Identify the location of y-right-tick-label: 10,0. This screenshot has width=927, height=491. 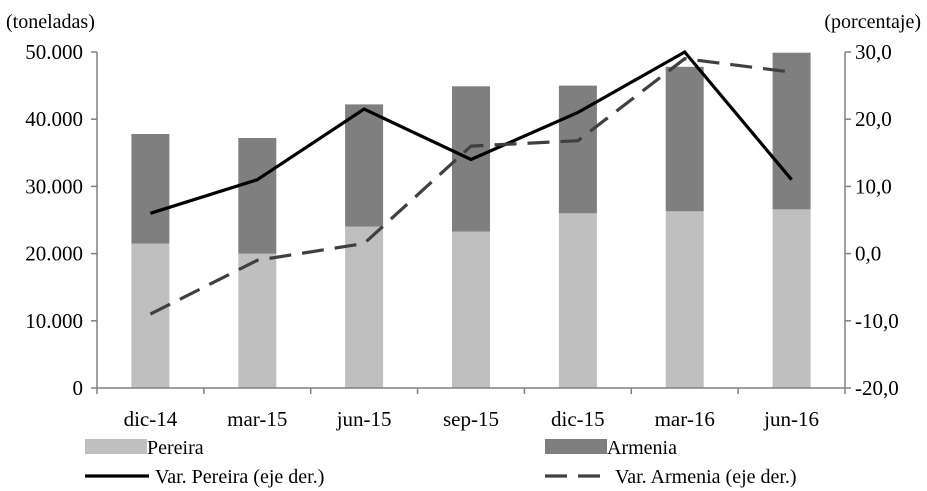
(873, 186).